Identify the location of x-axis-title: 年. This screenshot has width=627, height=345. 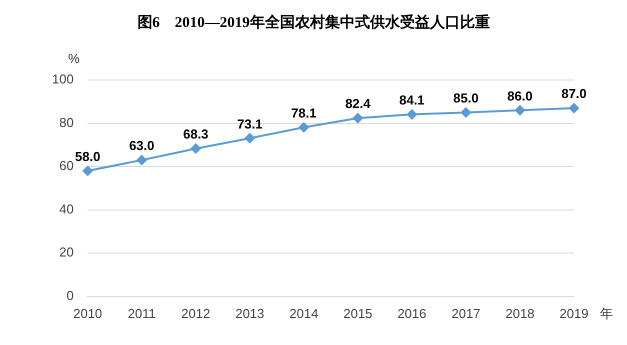
(606, 313).